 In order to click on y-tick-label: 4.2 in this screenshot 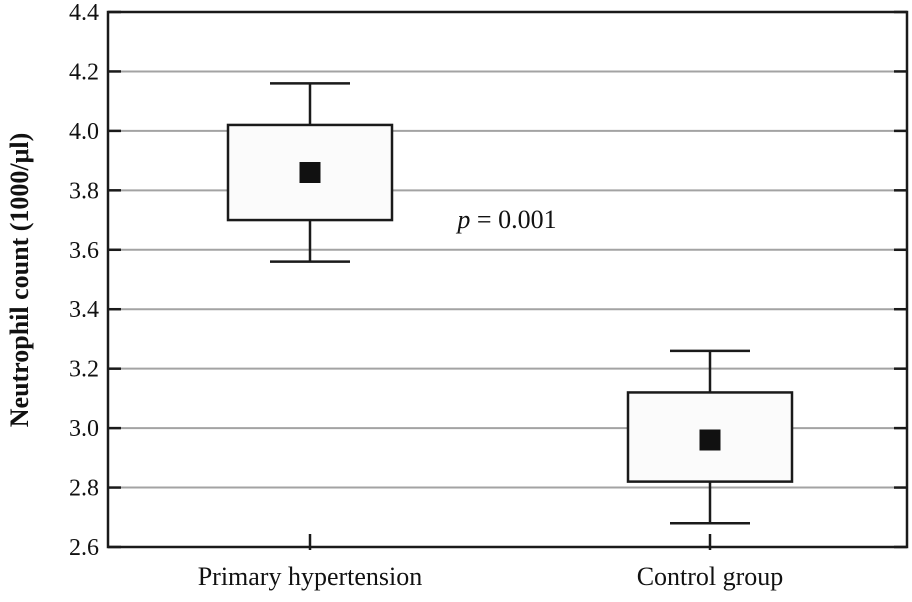, I will do `click(84, 72)`.